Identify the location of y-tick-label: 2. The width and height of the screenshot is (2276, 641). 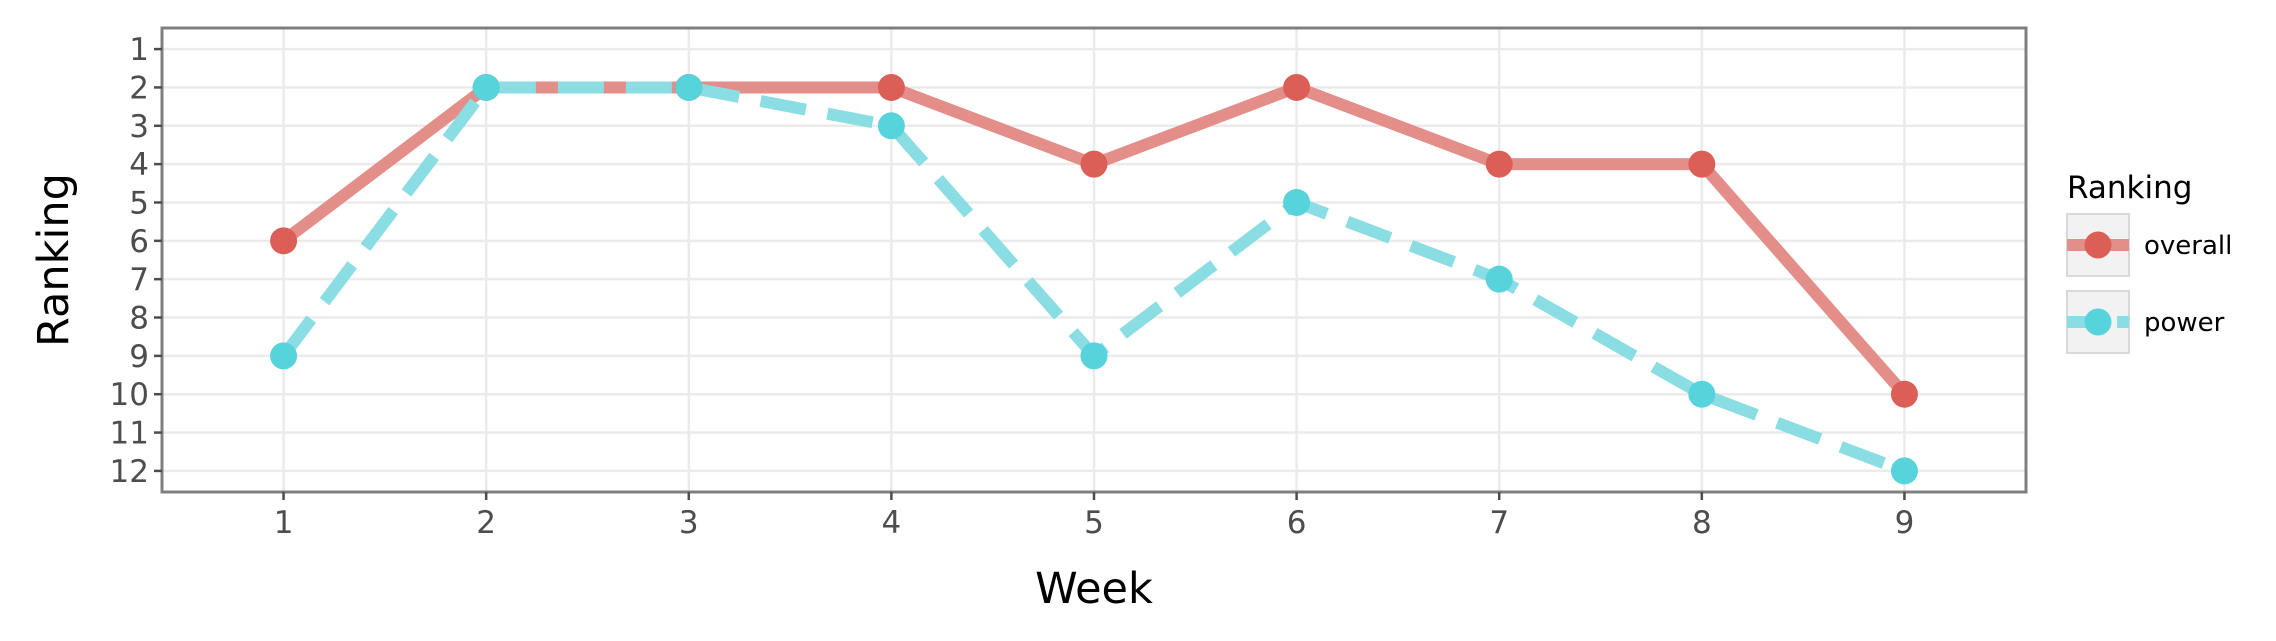
(139, 88).